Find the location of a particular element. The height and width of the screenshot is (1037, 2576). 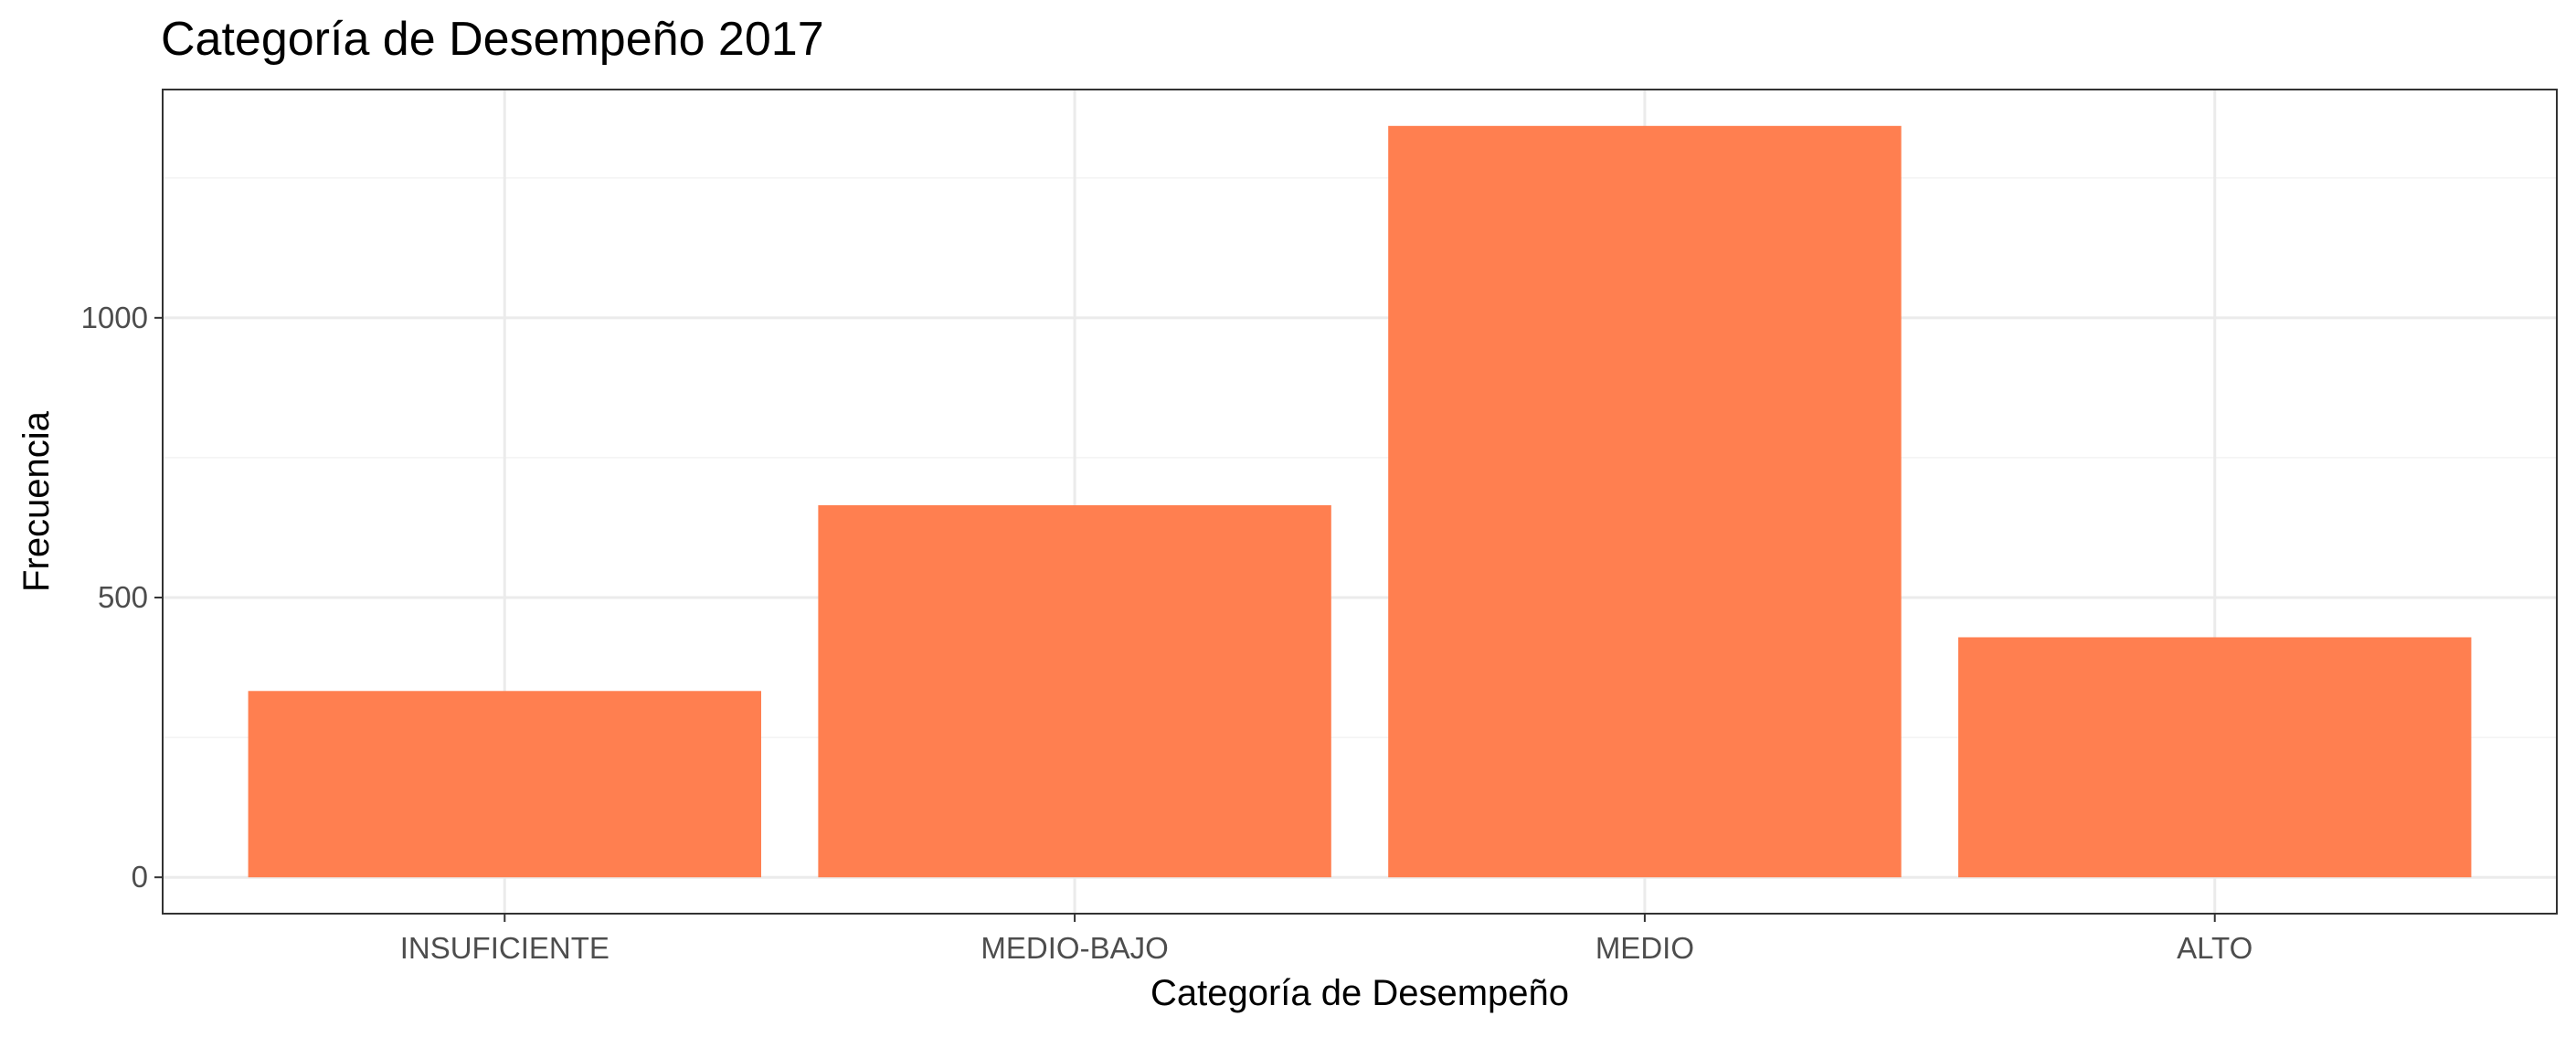

y-tick-label: 0 is located at coordinates (140, 877).